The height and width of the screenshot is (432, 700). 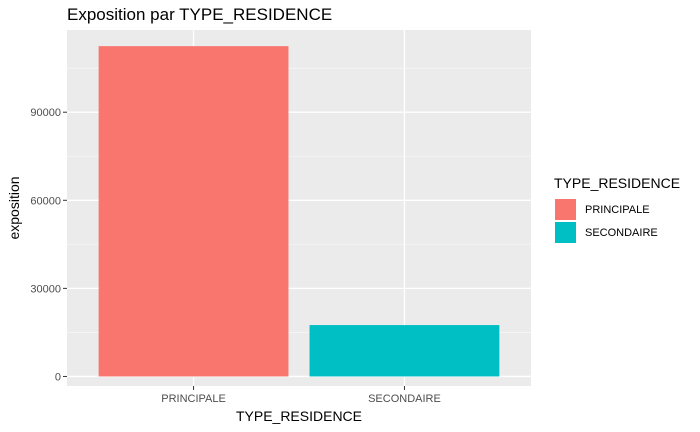 What do you see at coordinates (45, 289) in the screenshot?
I see `y-tick-label: 30000` at bounding box center [45, 289].